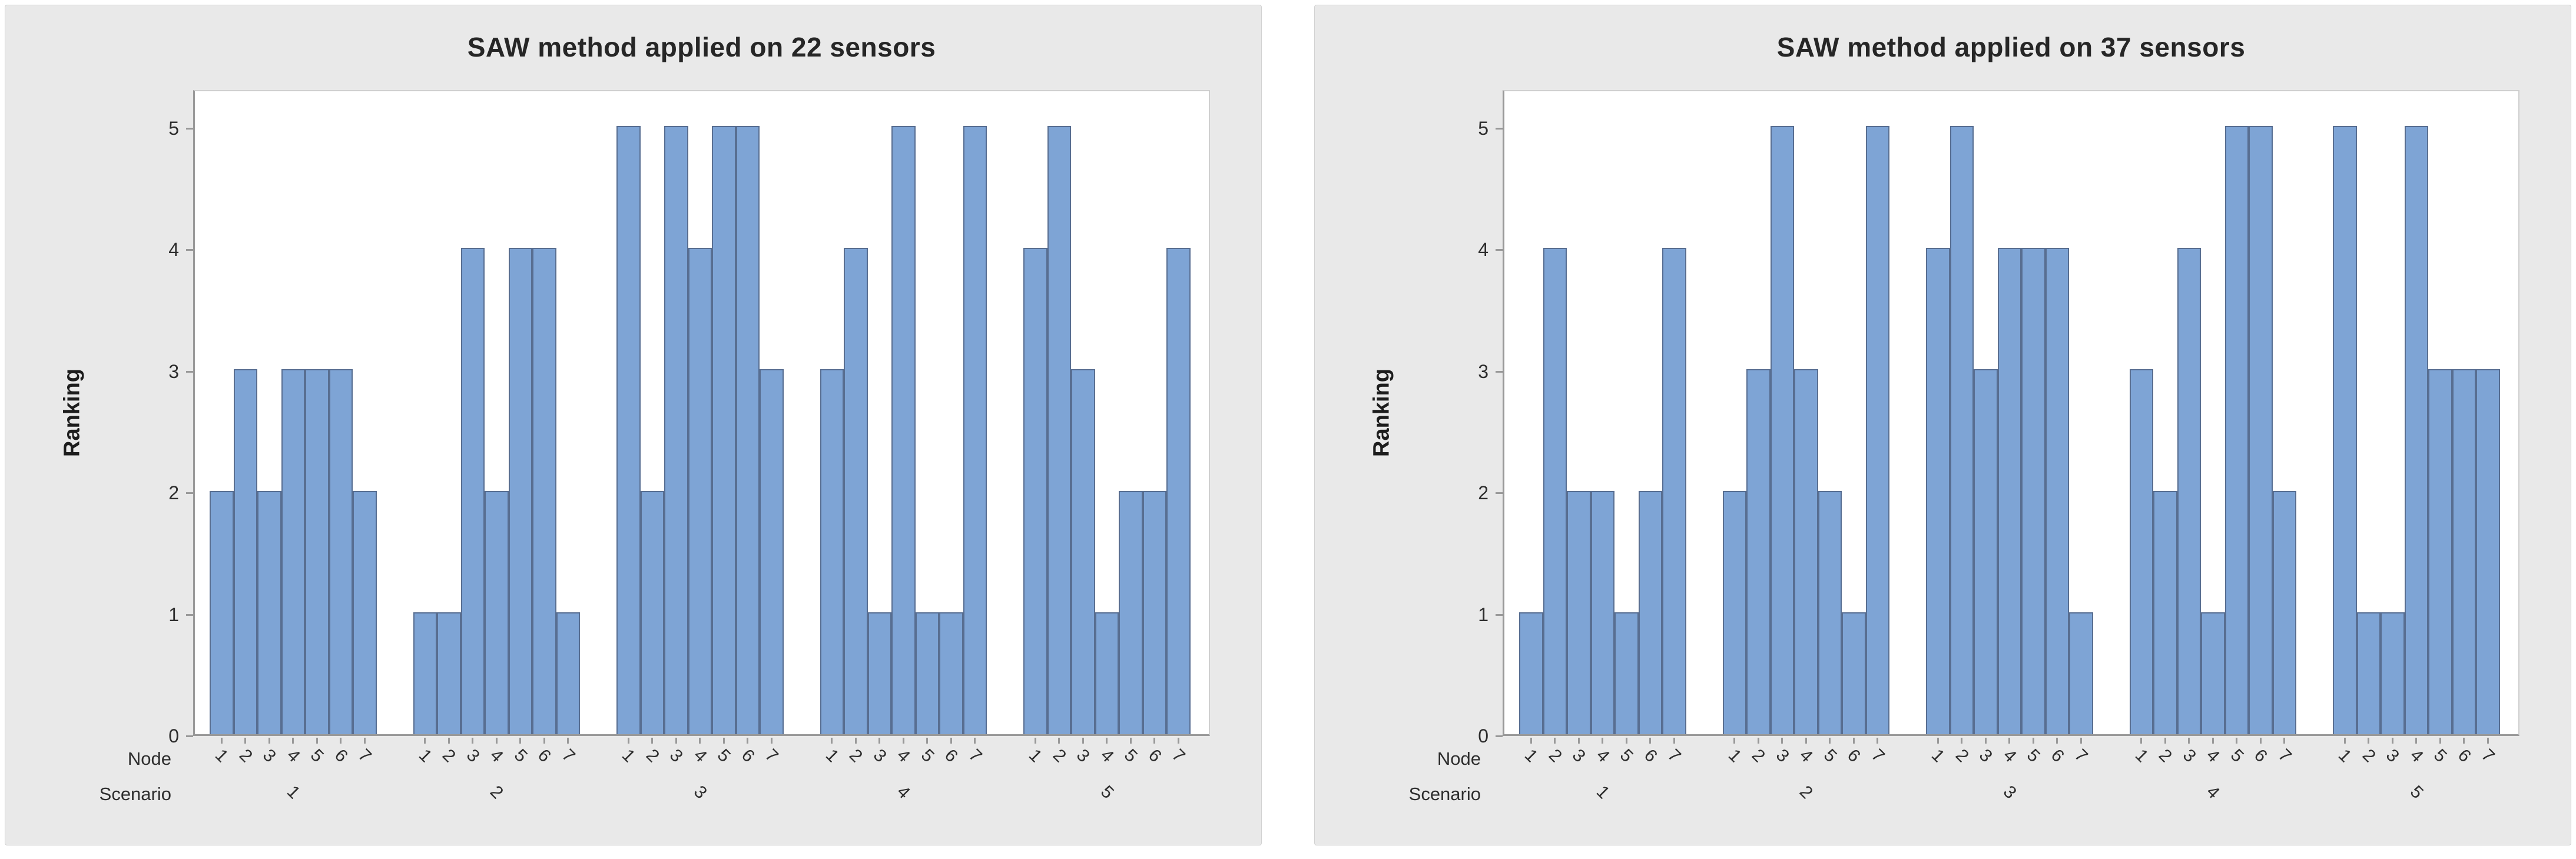 This screenshot has height=859, width=2576. I want to click on y-tick-label: 5, so click(1483, 128).